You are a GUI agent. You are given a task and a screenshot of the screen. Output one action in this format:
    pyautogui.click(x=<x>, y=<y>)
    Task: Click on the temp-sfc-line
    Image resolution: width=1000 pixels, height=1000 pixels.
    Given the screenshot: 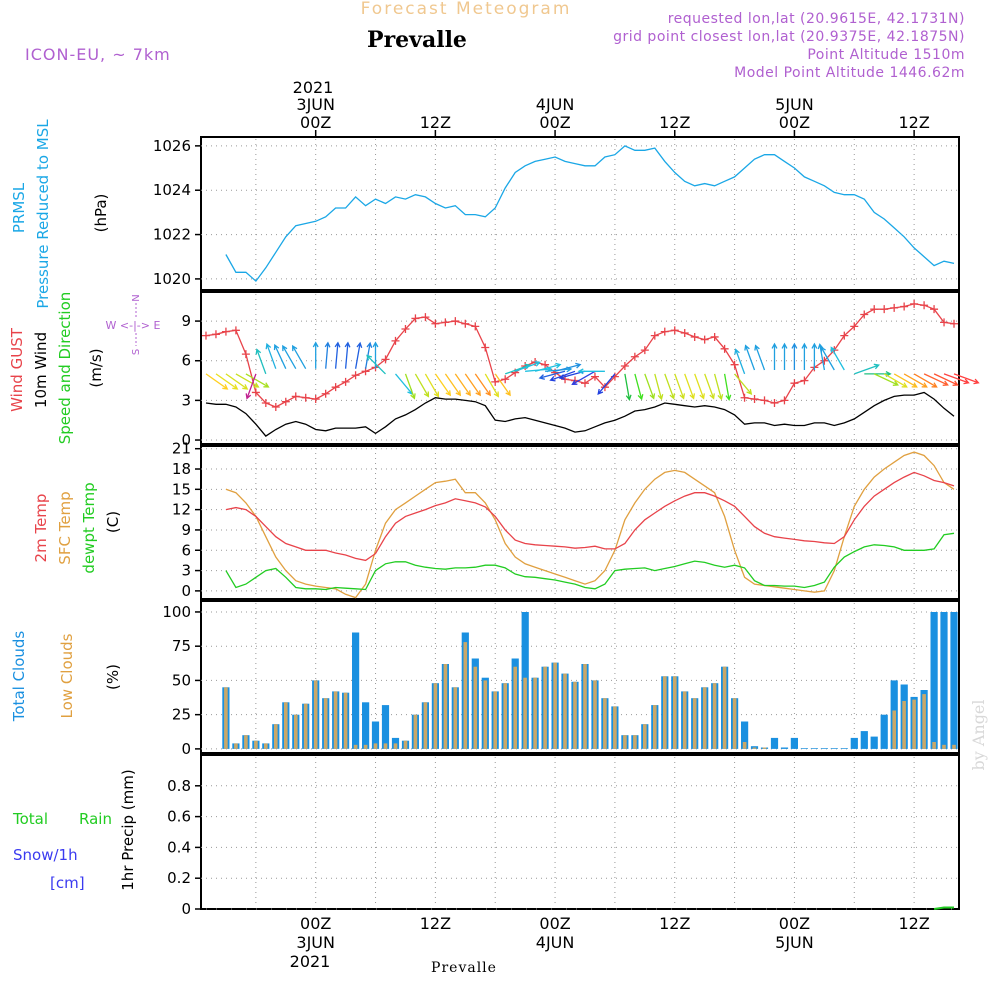 What is the action you would take?
    pyautogui.click(x=590, y=525)
    